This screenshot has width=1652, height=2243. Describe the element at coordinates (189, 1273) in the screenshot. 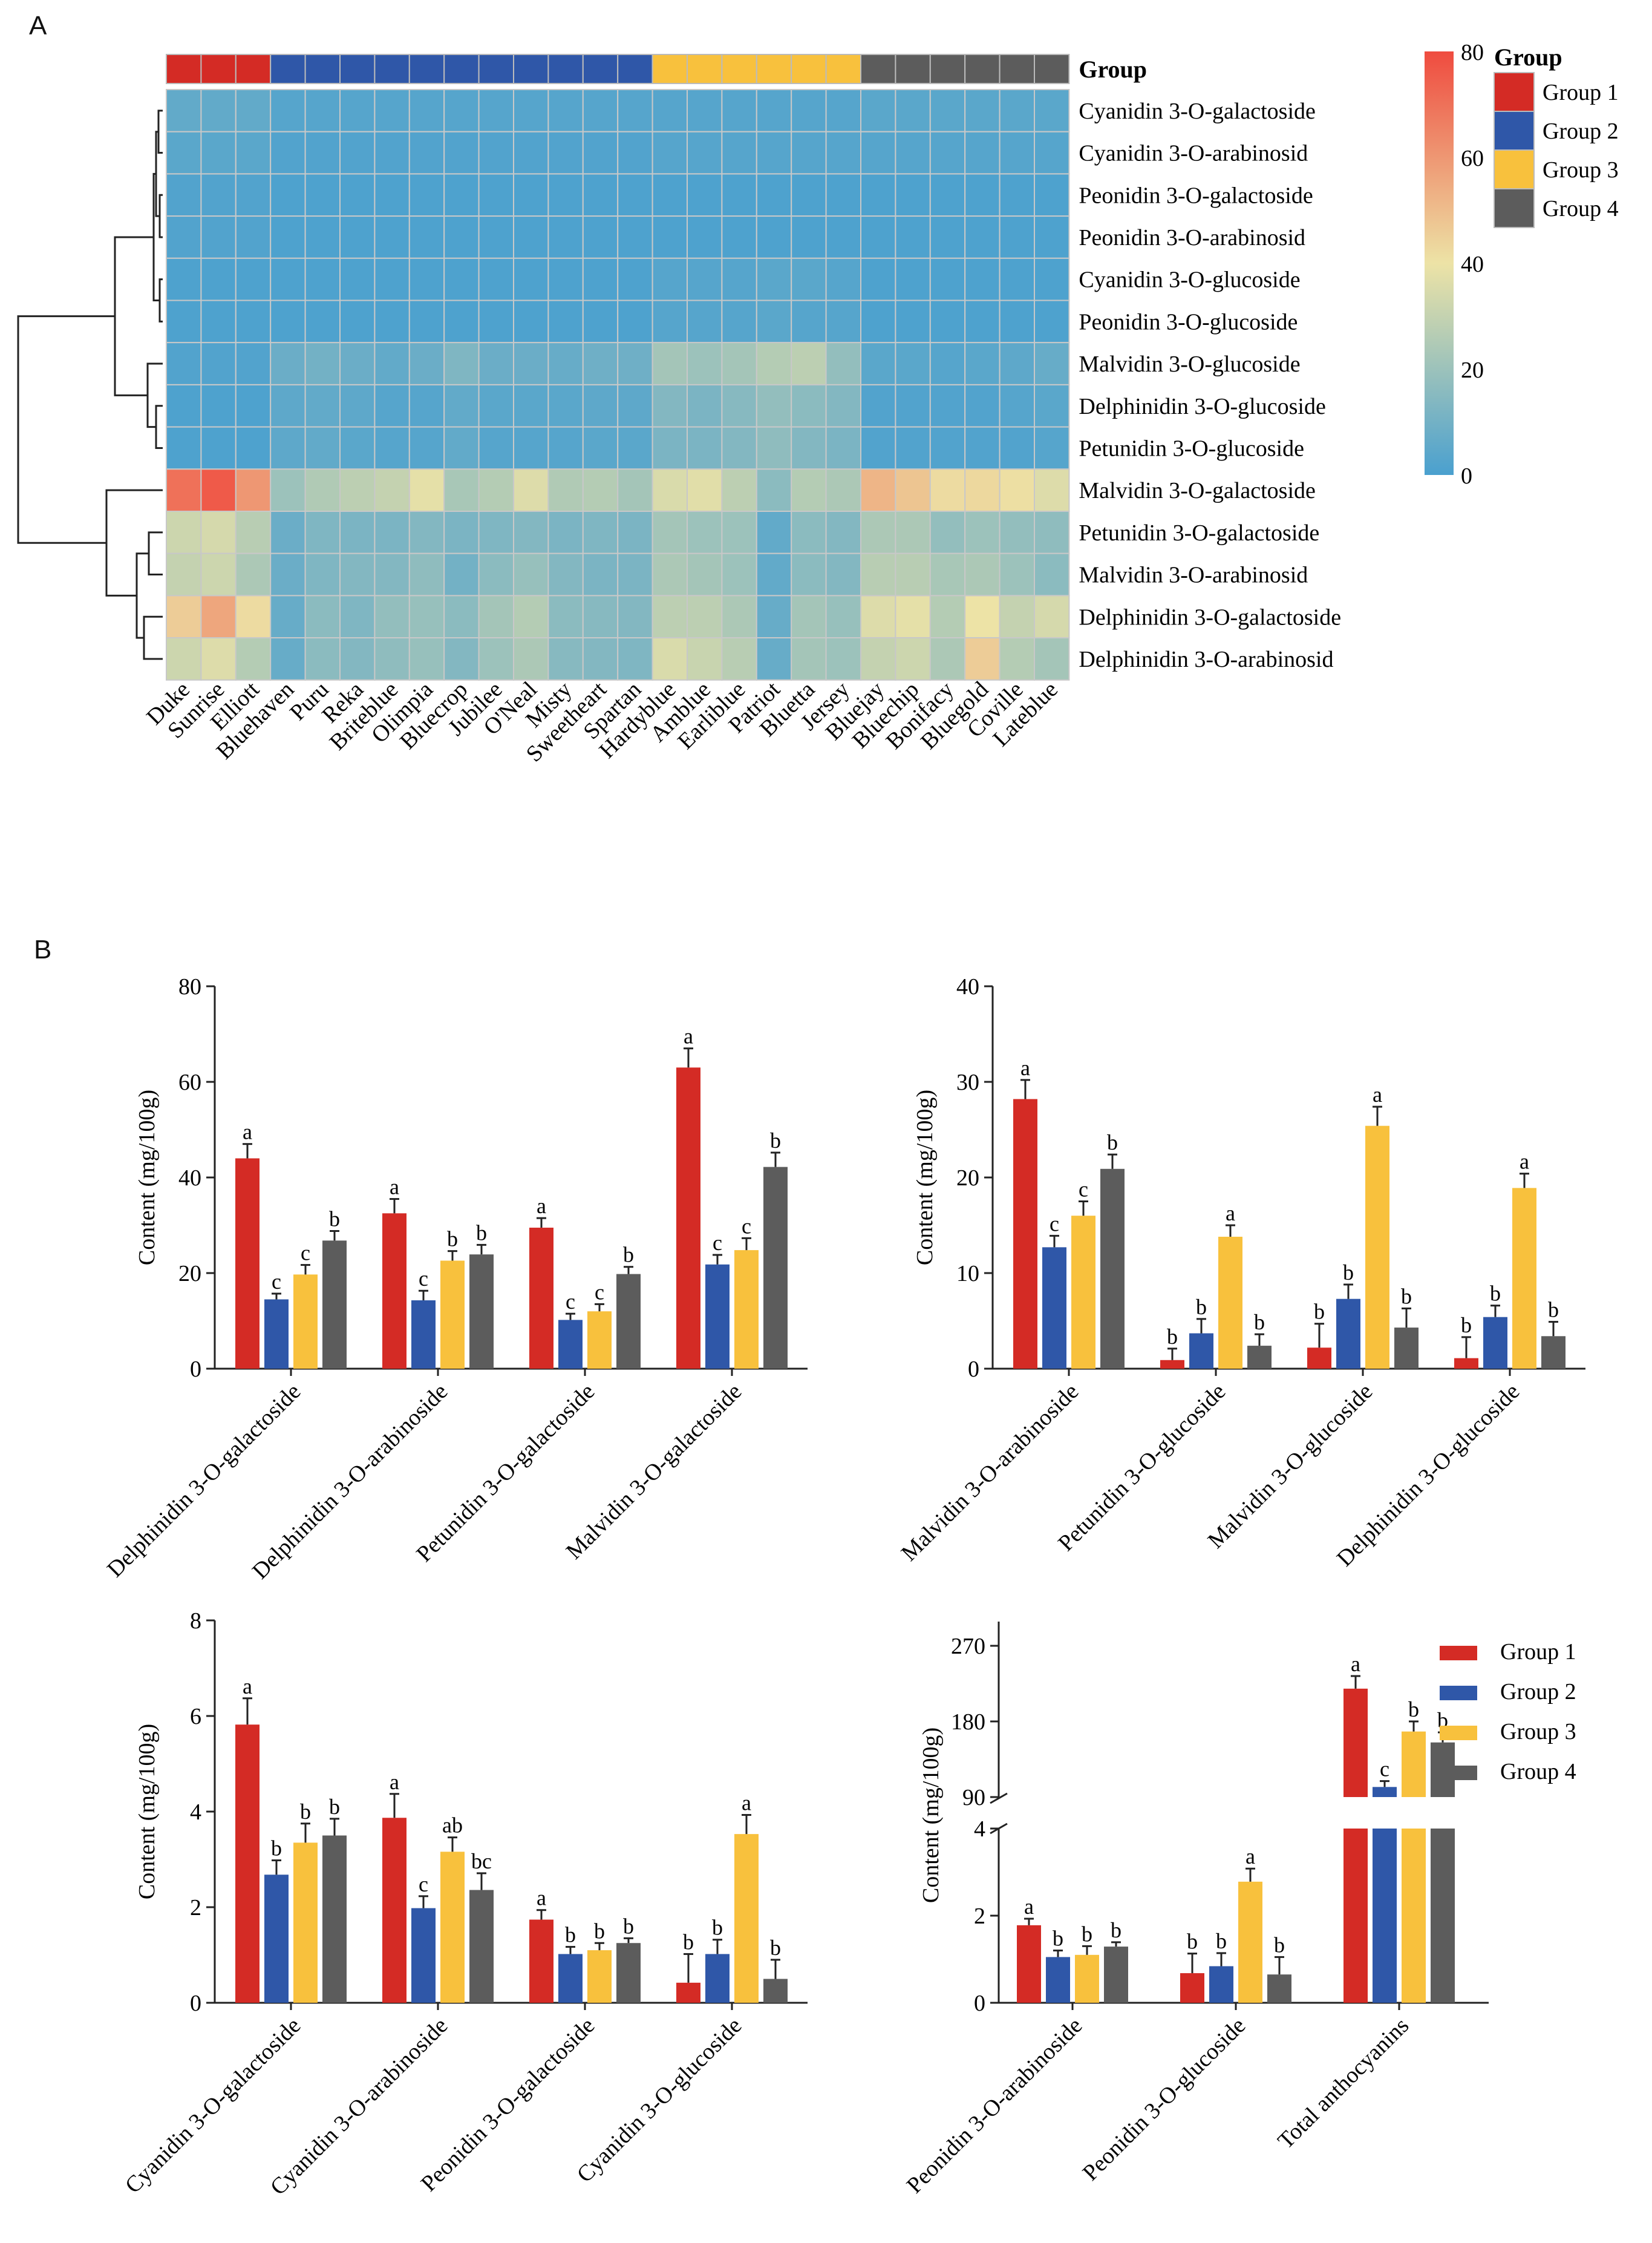

I see `y-tick-label: 20` at that location.